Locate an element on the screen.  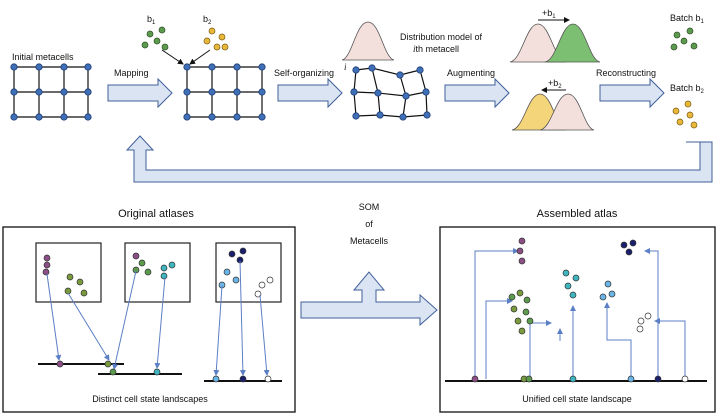
b2-cluster is located at coordinates (216, 39).